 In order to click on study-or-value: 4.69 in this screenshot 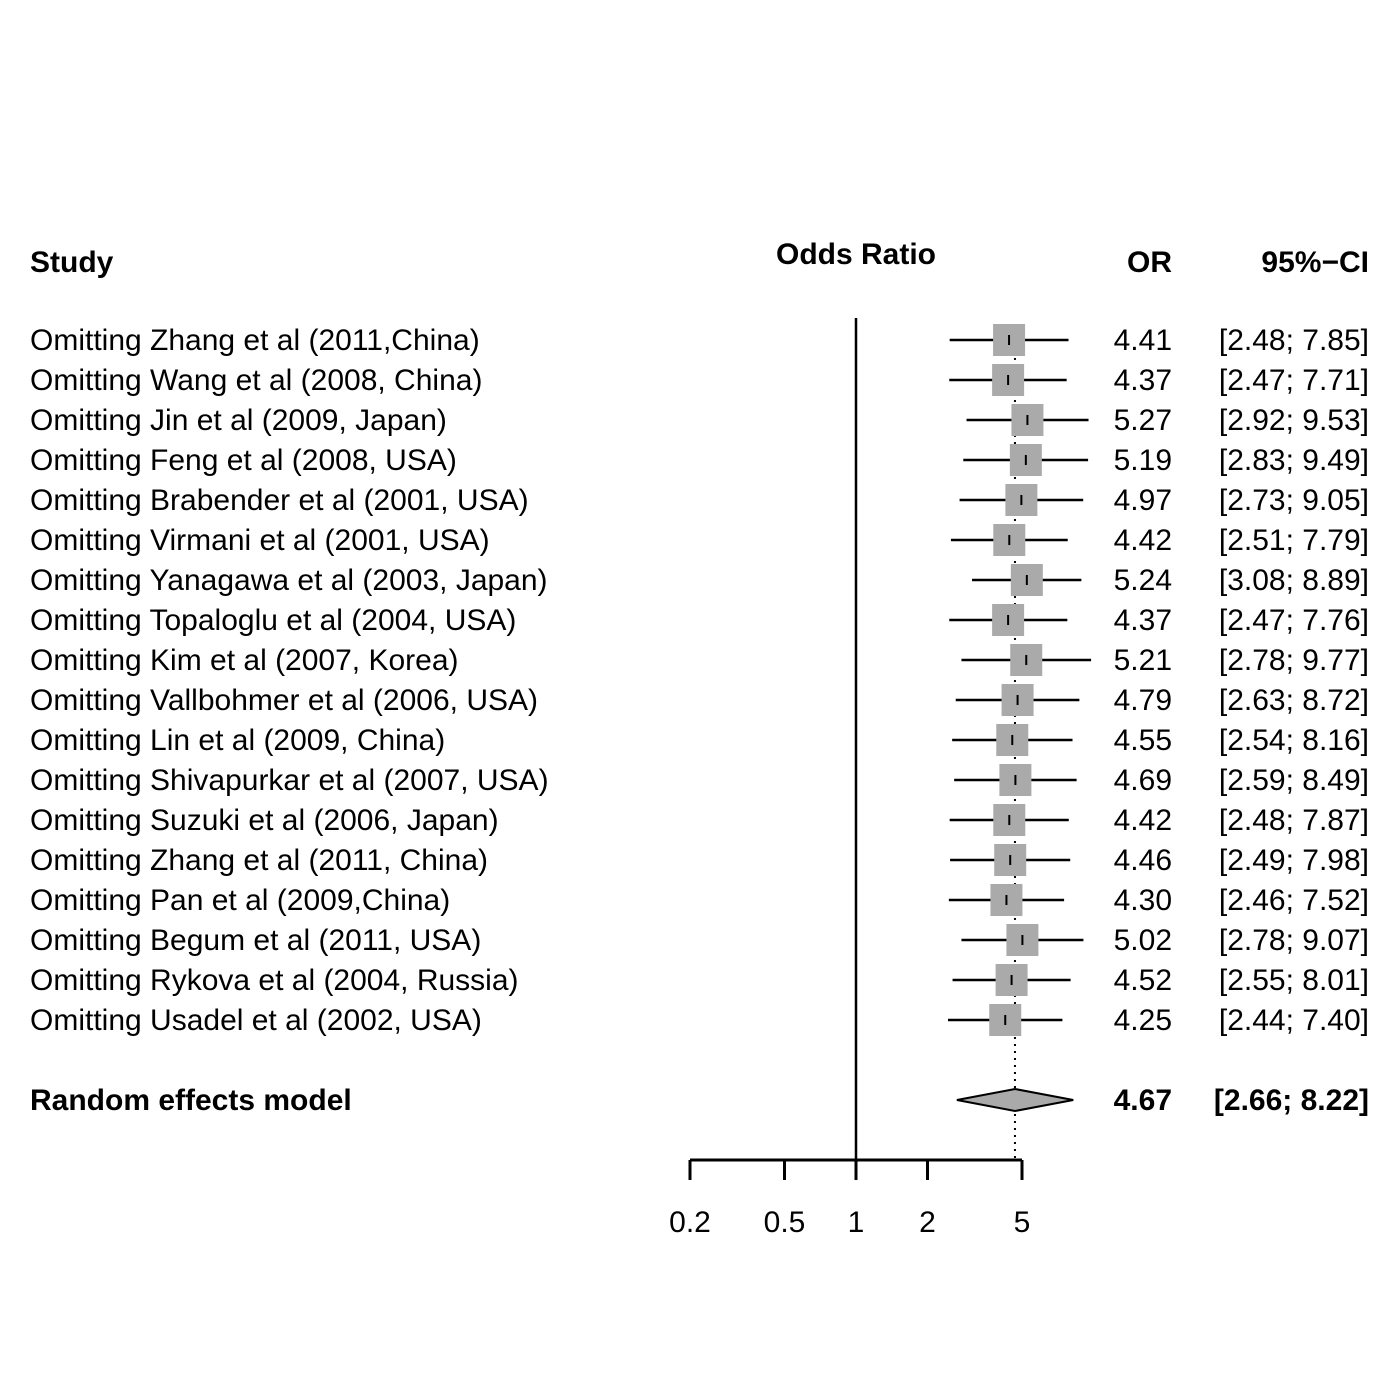, I will do `click(1143, 780)`.